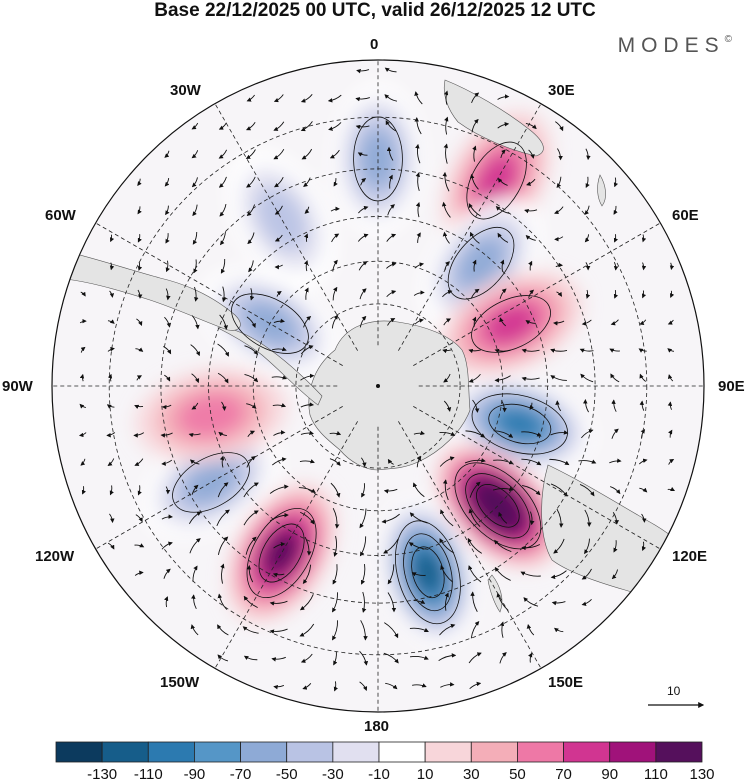  Describe the element at coordinates (671, 45) in the screenshot. I see `logo-text: MODES` at that location.